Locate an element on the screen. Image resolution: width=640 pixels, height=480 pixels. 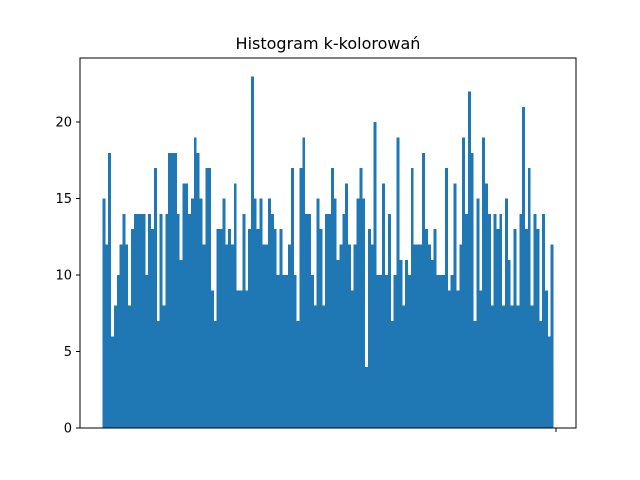
chart-title: Histogram k-kolorowań is located at coordinates (328, 43).